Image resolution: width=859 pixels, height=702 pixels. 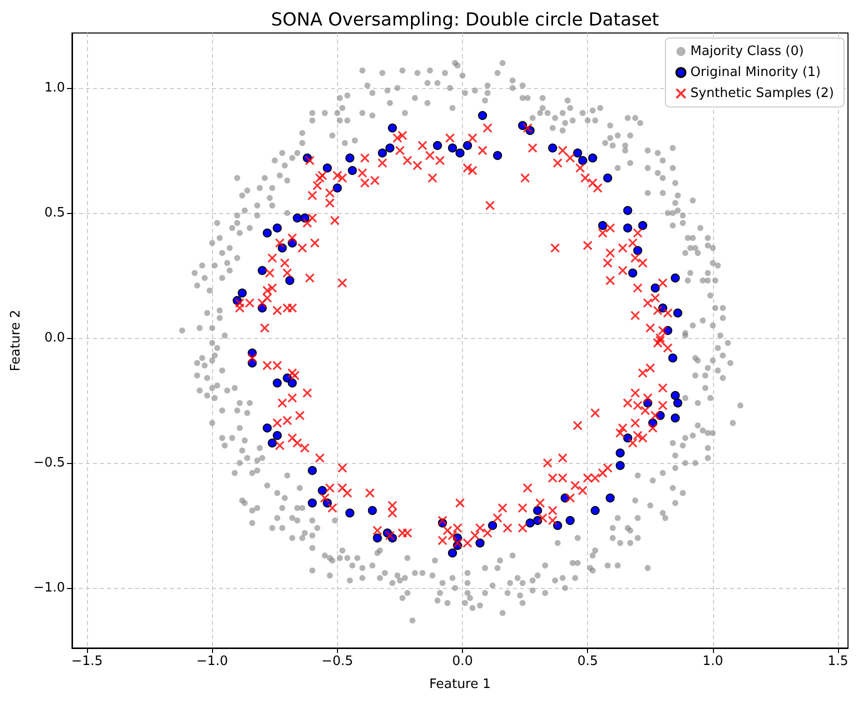 What do you see at coordinates (54, 338) in the screenshot?
I see `y-tick-label: 0.0` at bounding box center [54, 338].